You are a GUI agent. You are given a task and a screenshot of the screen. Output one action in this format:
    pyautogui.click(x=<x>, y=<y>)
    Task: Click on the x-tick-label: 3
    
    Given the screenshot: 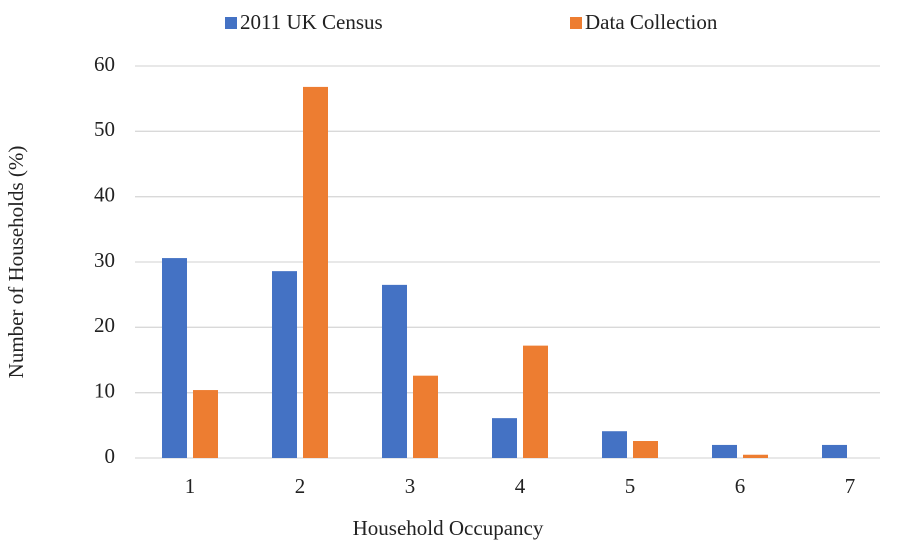 What is the action you would take?
    pyautogui.click(x=410, y=486)
    